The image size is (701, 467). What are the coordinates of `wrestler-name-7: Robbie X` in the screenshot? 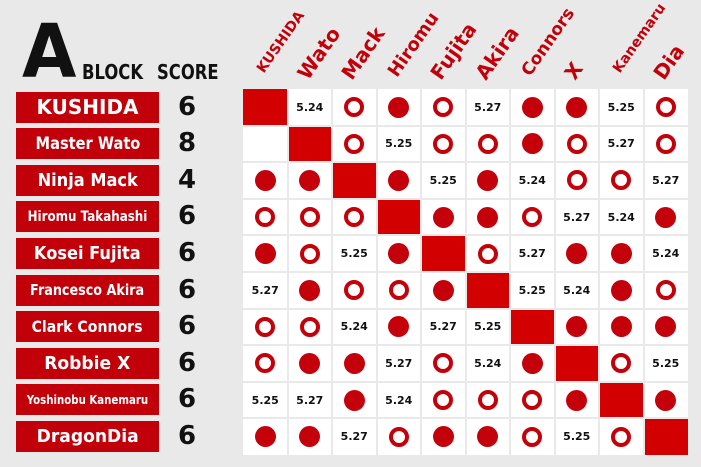 It's located at (87, 363).